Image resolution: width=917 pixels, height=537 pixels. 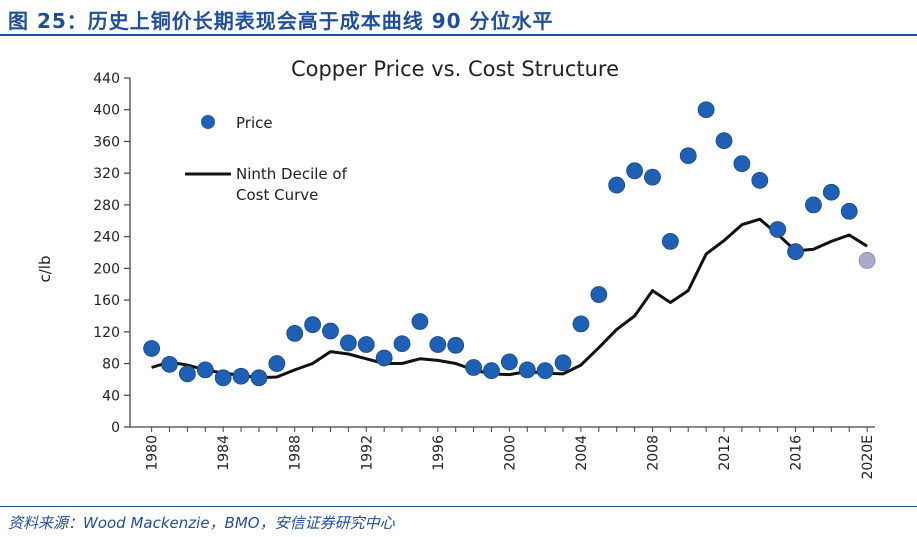 I want to click on y-tick-label: 280, so click(x=106, y=206).